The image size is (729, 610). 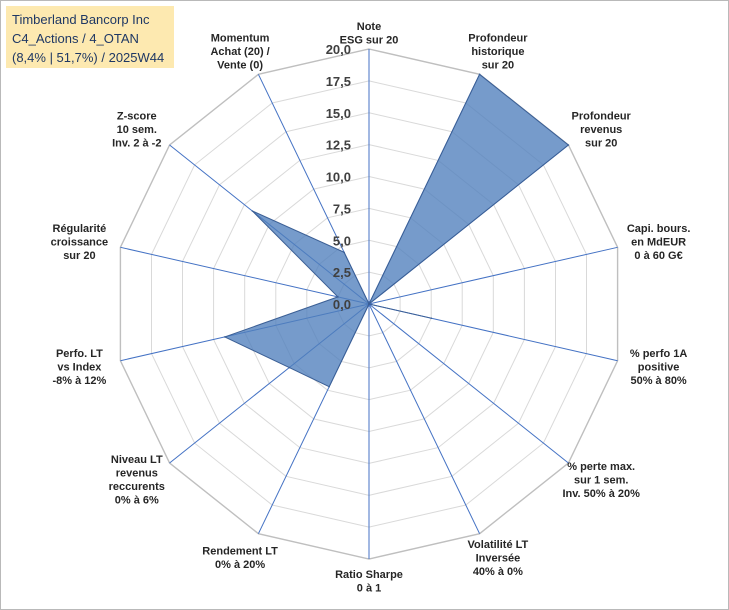 I want to click on axis-label-12-line-1: 10 sem., so click(x=137, y=130).